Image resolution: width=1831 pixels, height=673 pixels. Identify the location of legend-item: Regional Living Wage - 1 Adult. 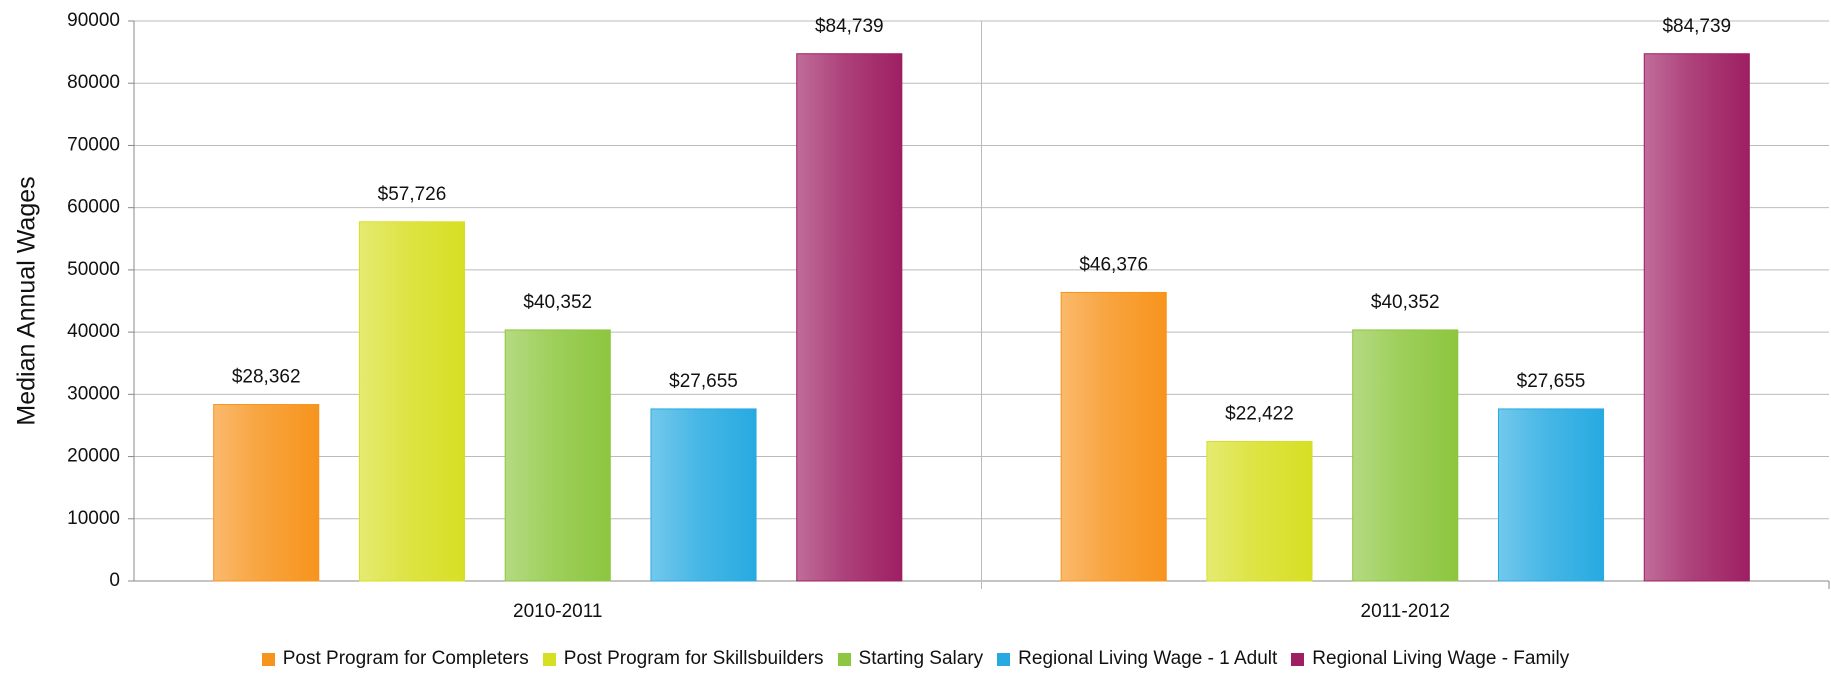
(1137, 659).